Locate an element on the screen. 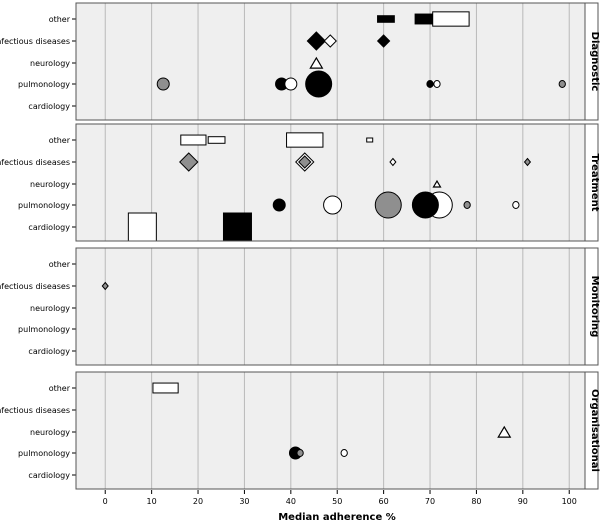  x-tick-label: 80 is located at coordinates (476, 501).